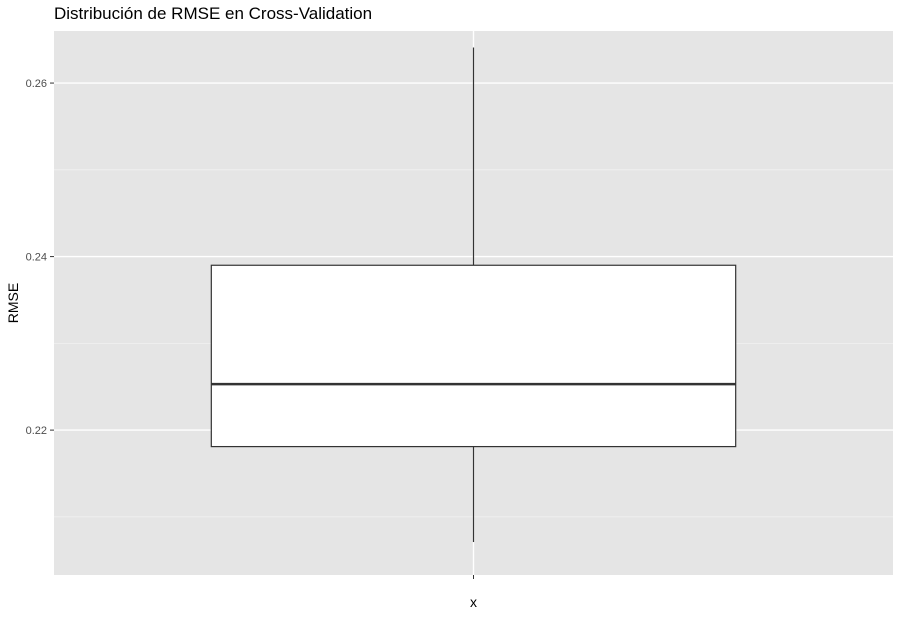 Image resolution: width=901 pixels, height=617 pixels. What do you see at coordinates (473, 602) in the screenshot?
I see `x-axis-title: x` at bounding box center [473, 602].